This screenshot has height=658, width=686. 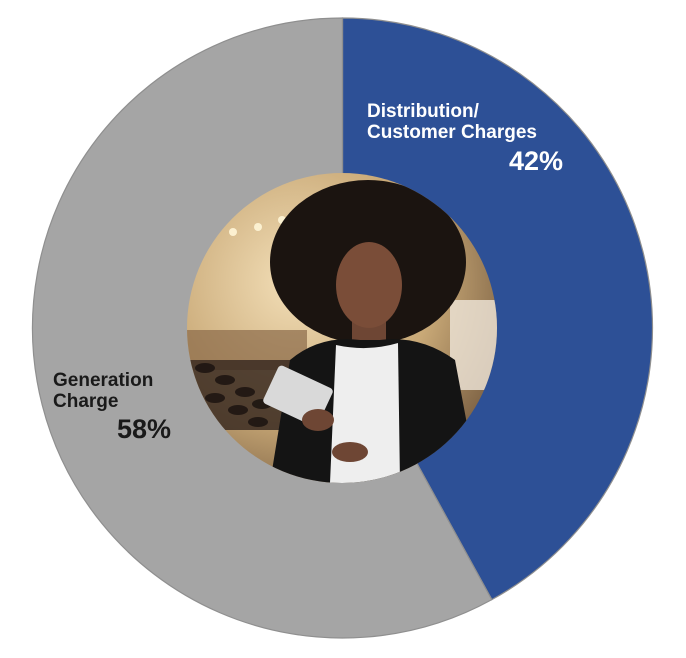 What do you see at coordinates (423, 111) in the screenshot?
I see `distribution-label-line1: Distribution/` at bounding box center [423, 111].